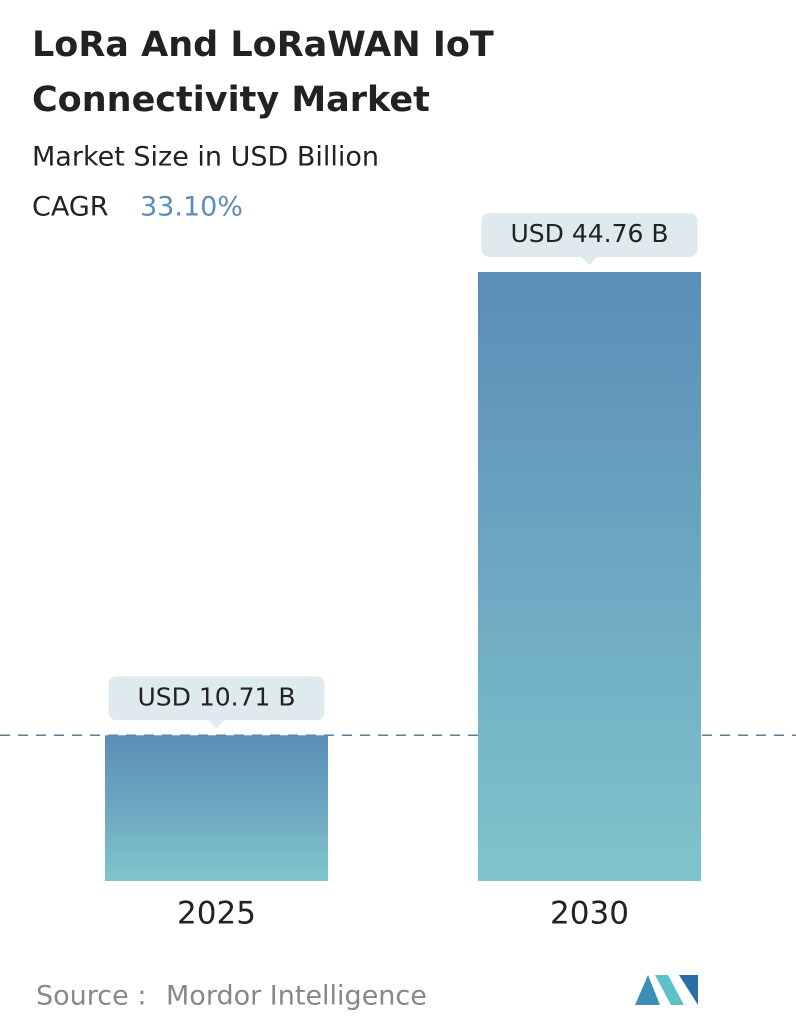  Describe the element at coordinates (70, 207) in the screenshot. I see `cagr-label: CAGR` at that location.